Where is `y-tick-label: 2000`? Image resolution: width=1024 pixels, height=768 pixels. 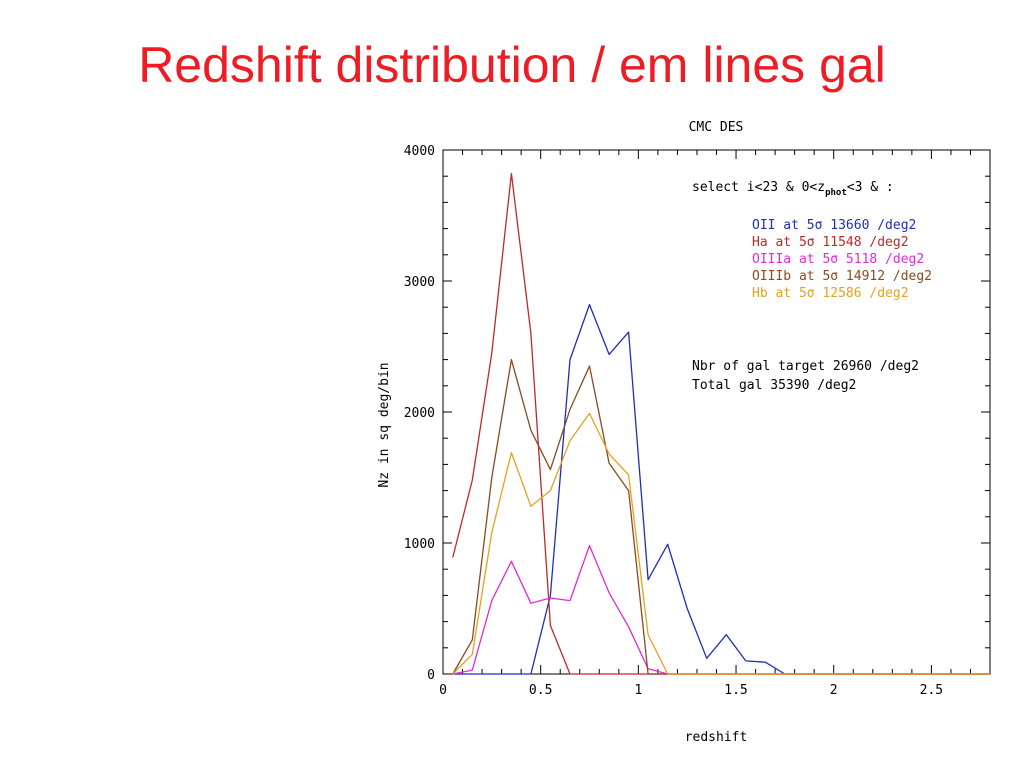
y-tick-label: 2000 is located at coordinates (419, 413).